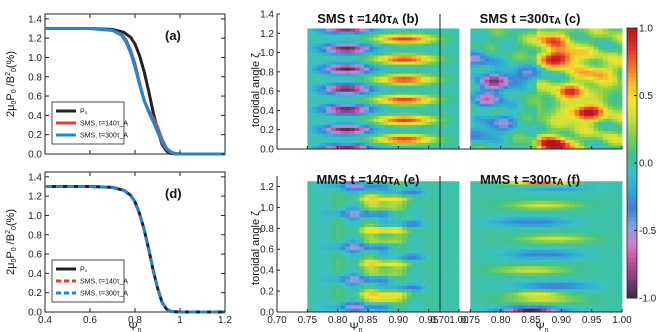 The width and height of the screenshot is (657, 332). I want to click on panel-d-ylabel: 2μ0P0 /B20(%), so click(11, 242).